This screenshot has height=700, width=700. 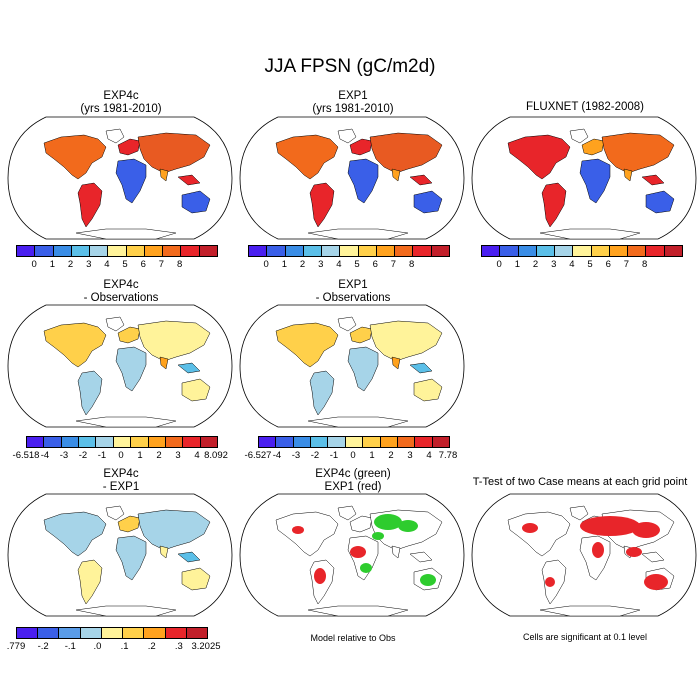 I want to click on colorbar-tick-label: 7, so click(x=626, y=264).